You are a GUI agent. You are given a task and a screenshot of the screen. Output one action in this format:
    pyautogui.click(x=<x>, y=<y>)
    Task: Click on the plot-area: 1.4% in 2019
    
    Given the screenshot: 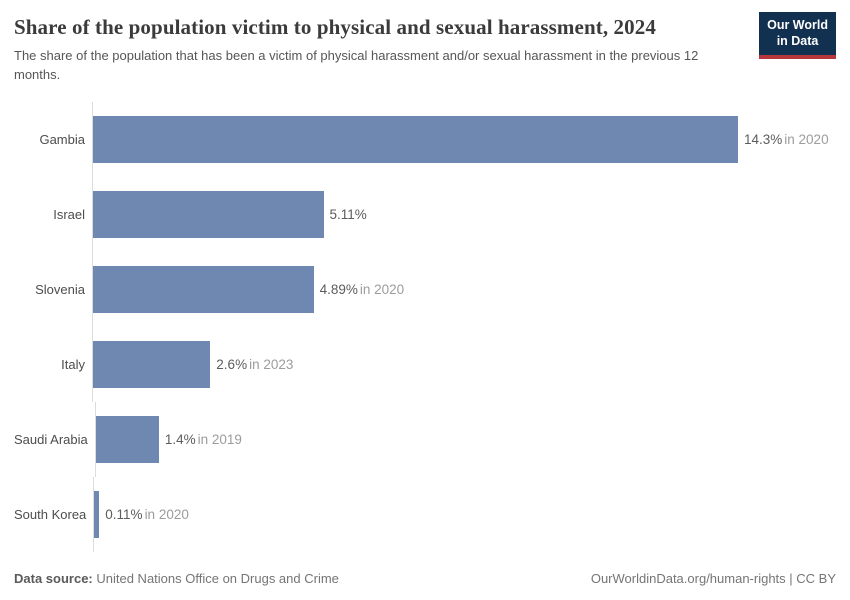 What is the action you would take?
    pyautogui.click(x=465, y=439)
    